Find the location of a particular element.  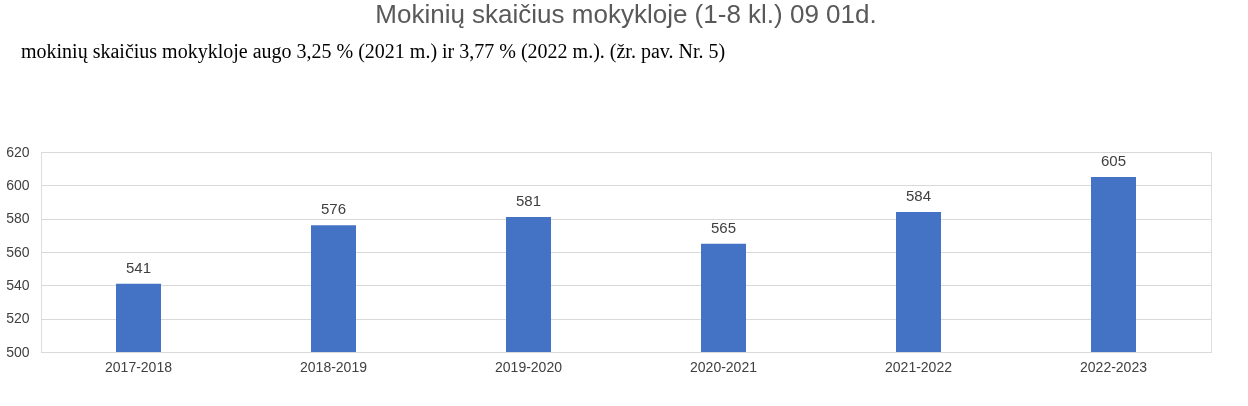

text: mokinių skaičius mokykloje augo 3,25 % (2021 m.) ir 3,77 % (2022 m.). (žr. pav. Nr. 5) is located at coordinates (373, 51).